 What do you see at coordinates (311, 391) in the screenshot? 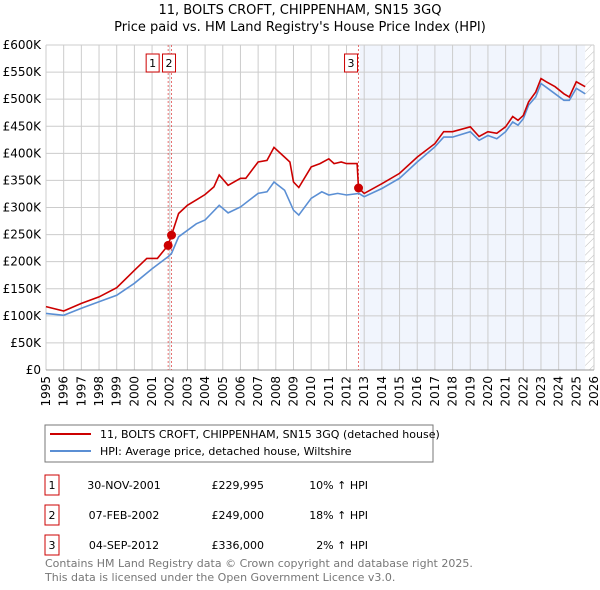
I see `x-tick-label: 2010` at bounding box center [311, 391].